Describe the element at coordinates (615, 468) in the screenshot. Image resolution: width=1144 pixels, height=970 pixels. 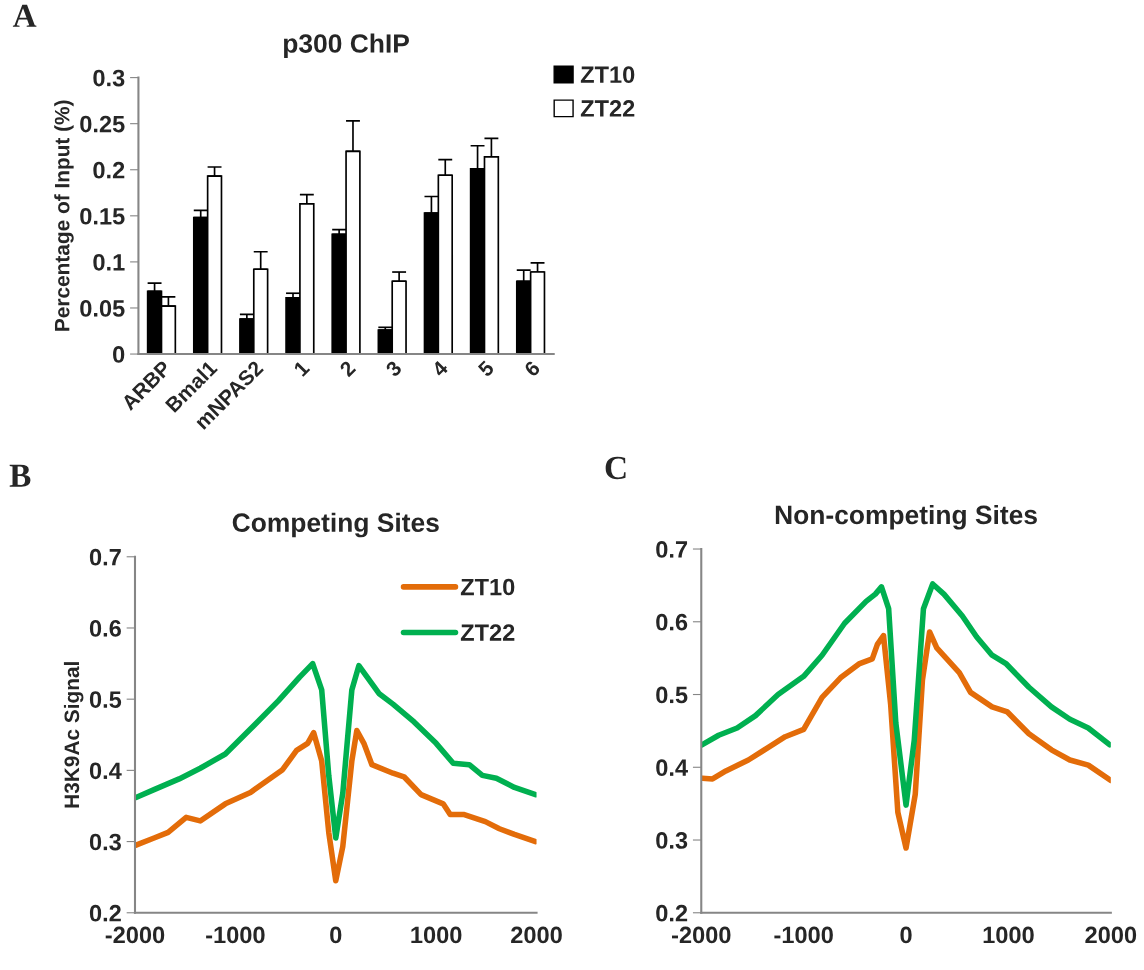
I see `text: C` at that location.